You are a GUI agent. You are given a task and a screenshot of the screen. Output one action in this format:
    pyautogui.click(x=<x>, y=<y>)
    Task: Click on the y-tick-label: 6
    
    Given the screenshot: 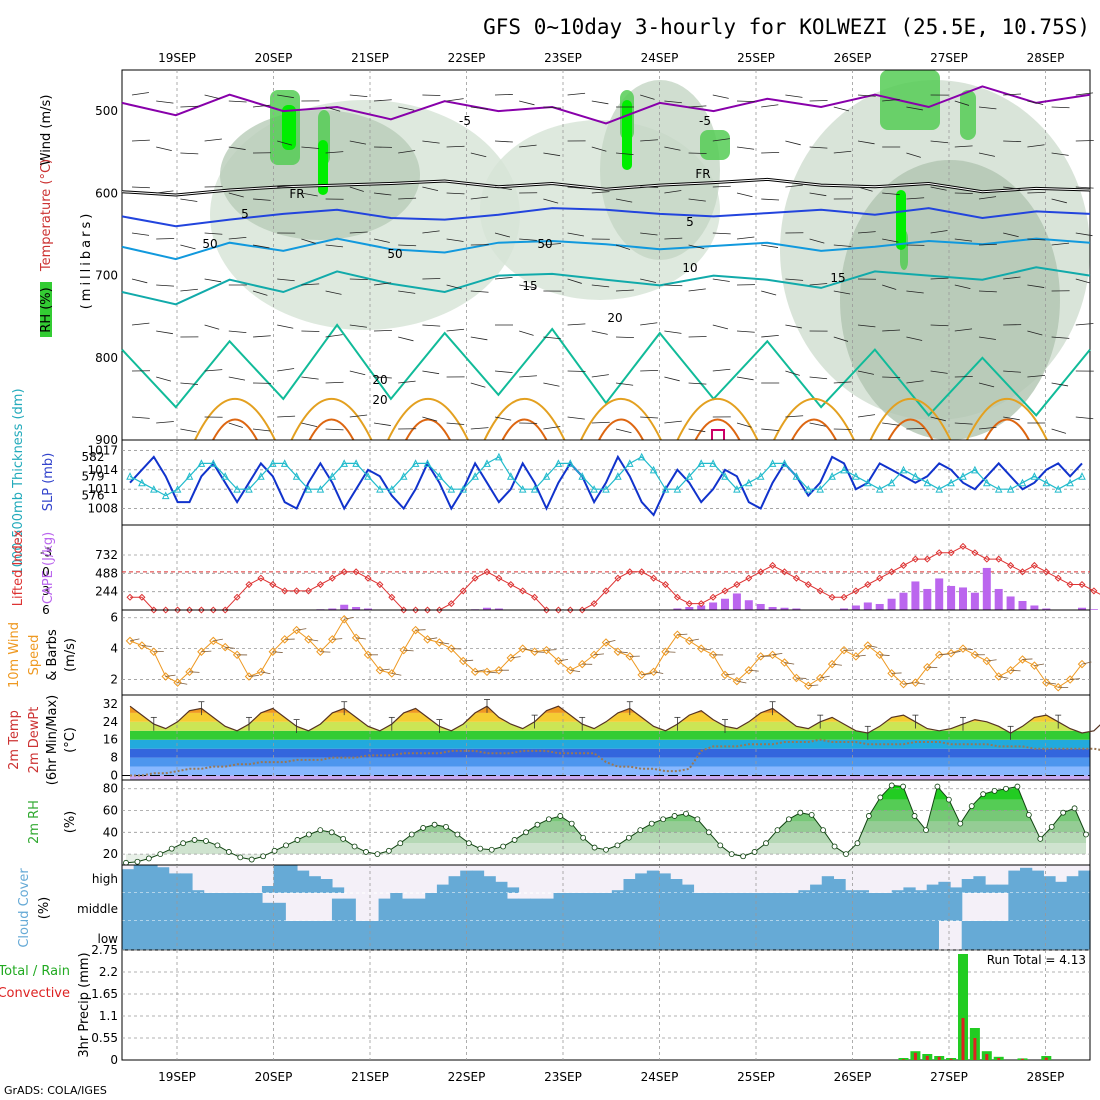 What is the action you would take?
    pyautogui.click(x=114, y=618)
    